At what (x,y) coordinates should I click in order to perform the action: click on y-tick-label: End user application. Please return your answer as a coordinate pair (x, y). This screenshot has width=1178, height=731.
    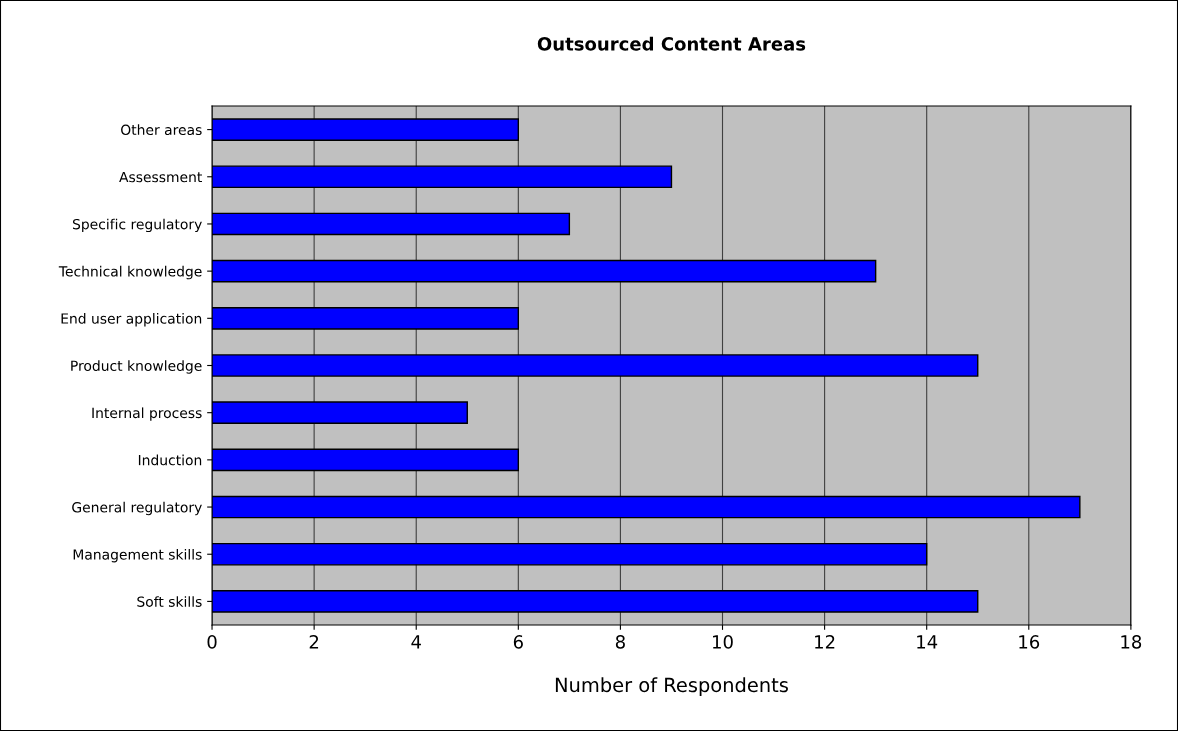
    Looking at the image, I should click on (131, 320).